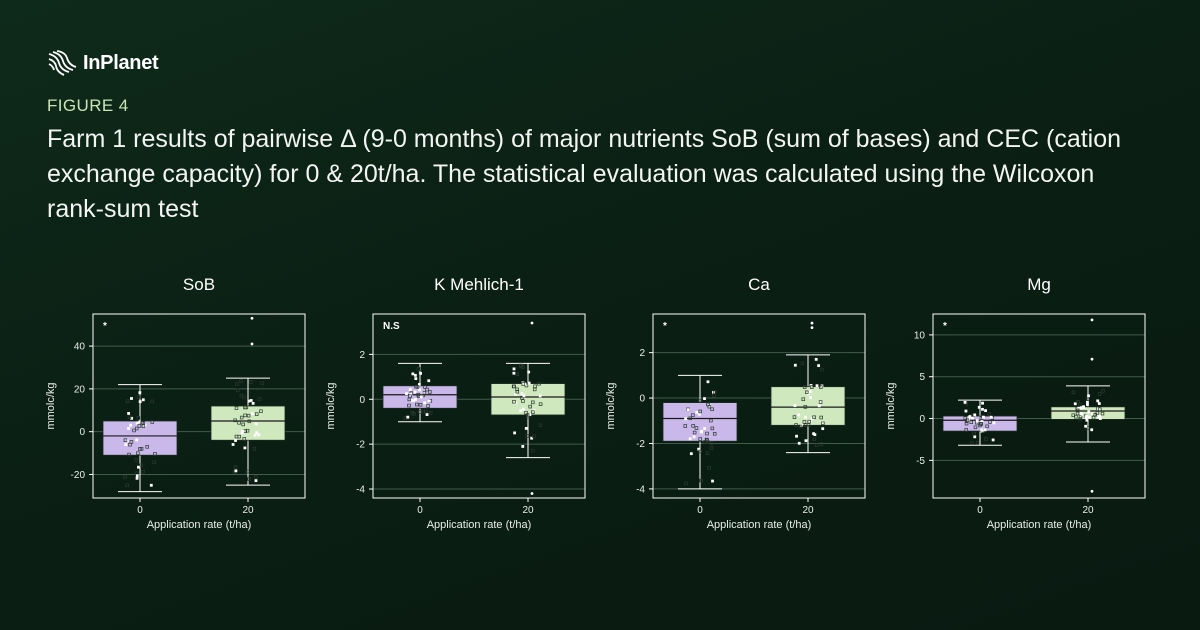 The image size is (1200, 630). I want to click on brand-logo: InPlanet, so click(103, 63).